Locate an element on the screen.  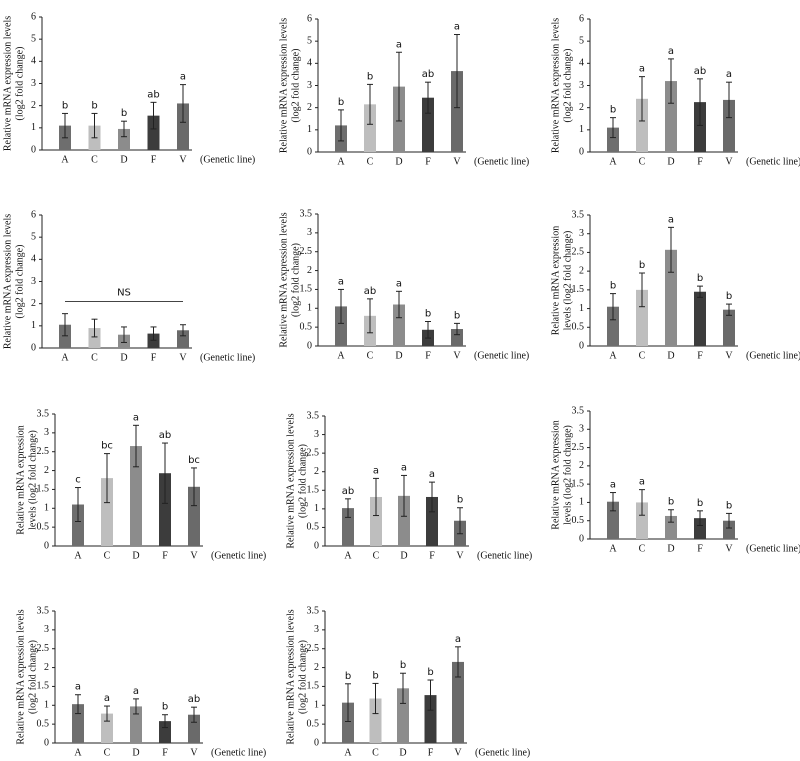
y-axis-label: Relative mRNA expression is located at coordinates (555, 280).